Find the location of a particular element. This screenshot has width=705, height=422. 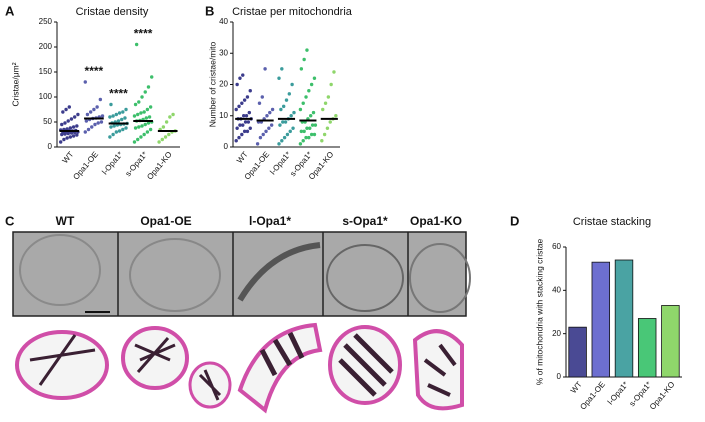

panel-letter: C is located at coordinates (10, 220).